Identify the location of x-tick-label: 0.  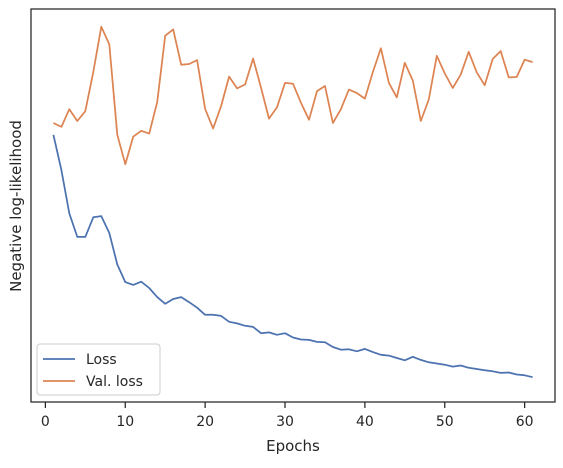
(45, 422).